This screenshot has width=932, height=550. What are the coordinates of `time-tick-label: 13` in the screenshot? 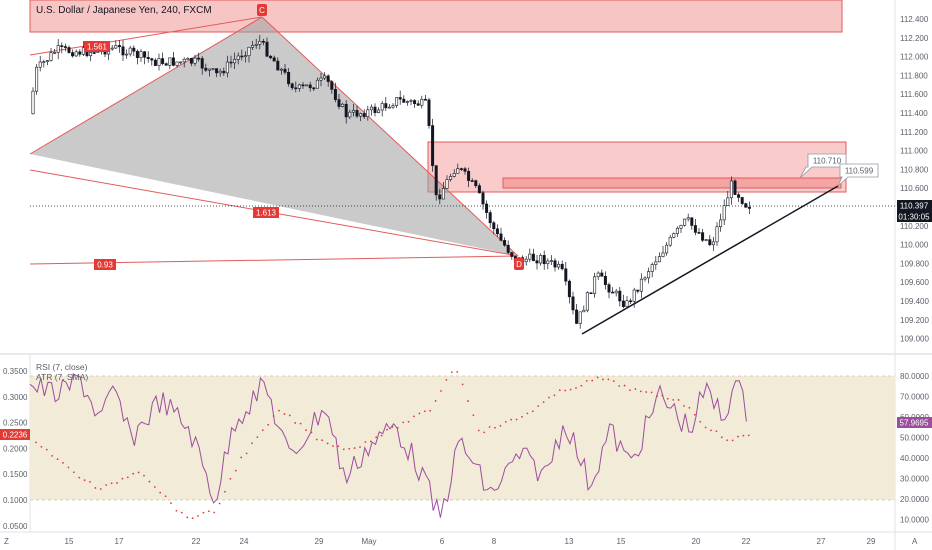 It's located at (569, 541).